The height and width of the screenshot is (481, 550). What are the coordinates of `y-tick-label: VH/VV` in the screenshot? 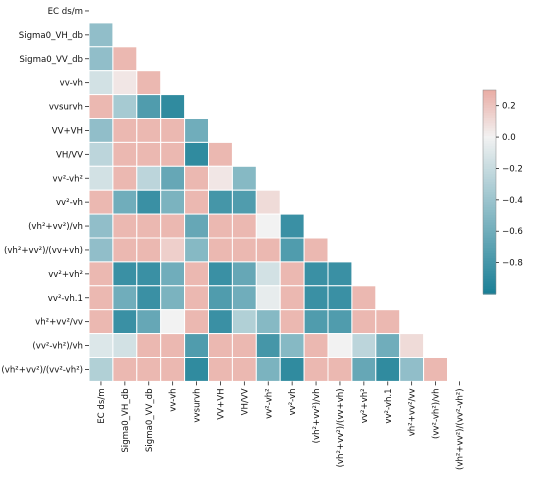 It's located at (69, 155).